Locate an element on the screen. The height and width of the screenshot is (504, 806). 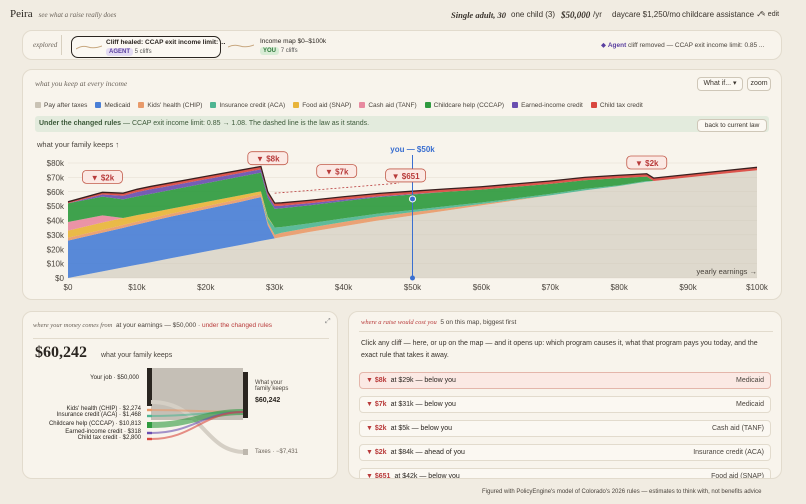
sankey-diagram is located at coordinates (197, 411).